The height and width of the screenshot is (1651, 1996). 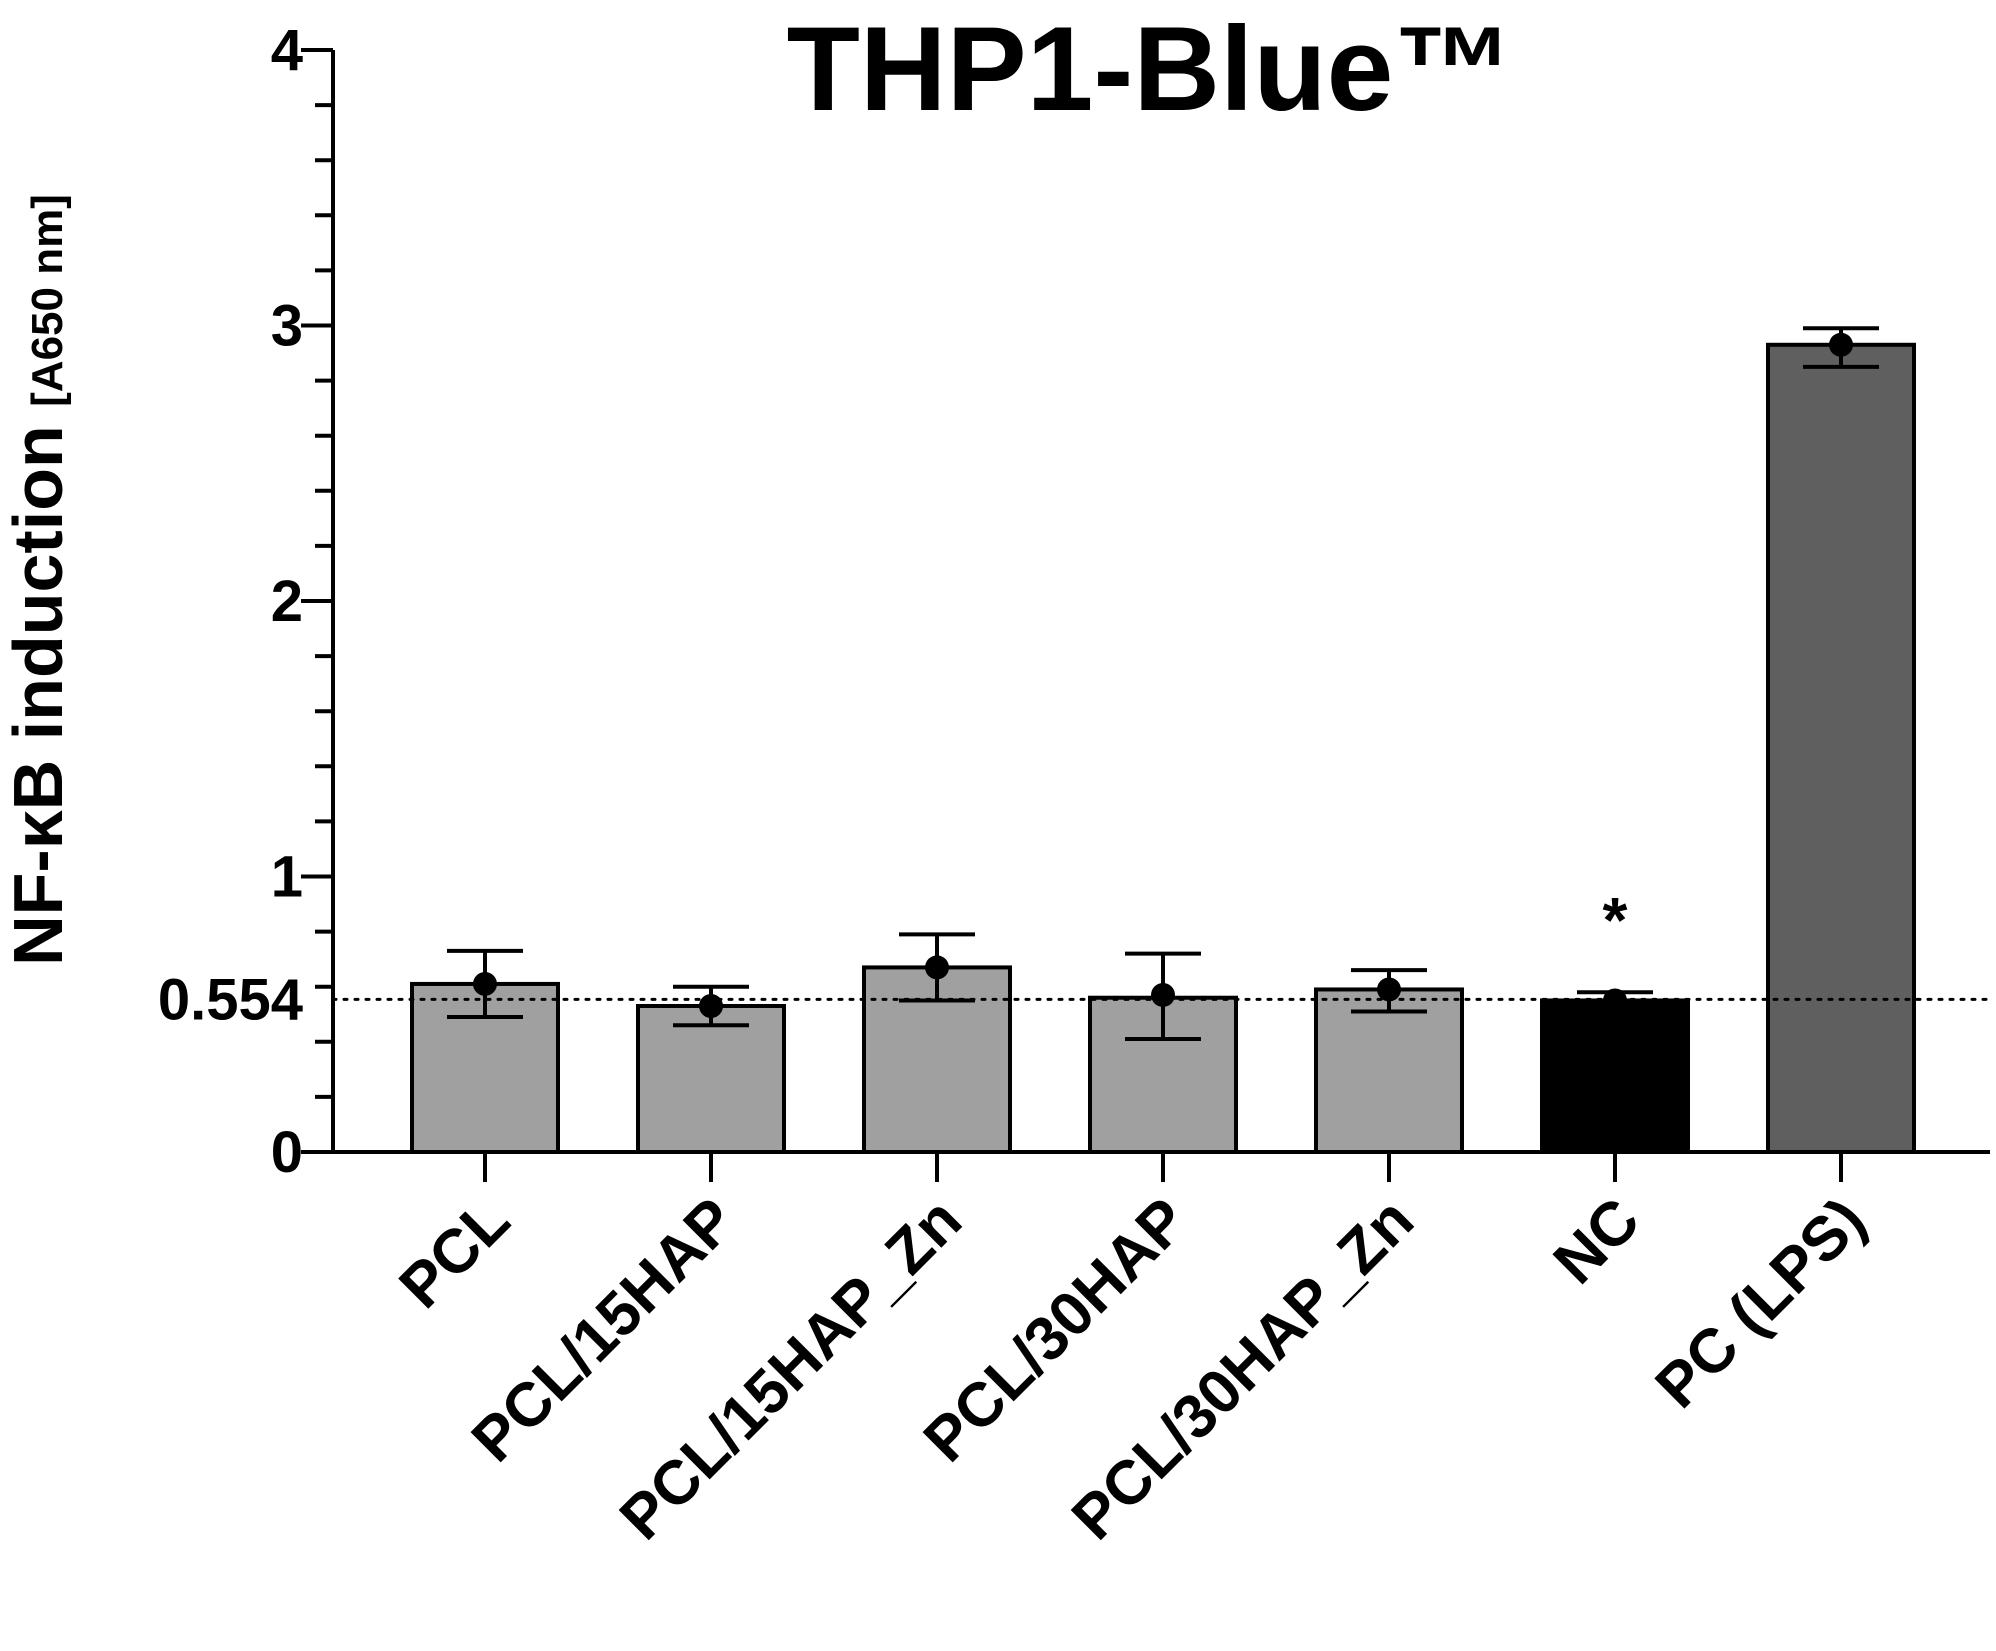 I want to click on x-tick-label-5: NC, so click(x=1597, y=1241).